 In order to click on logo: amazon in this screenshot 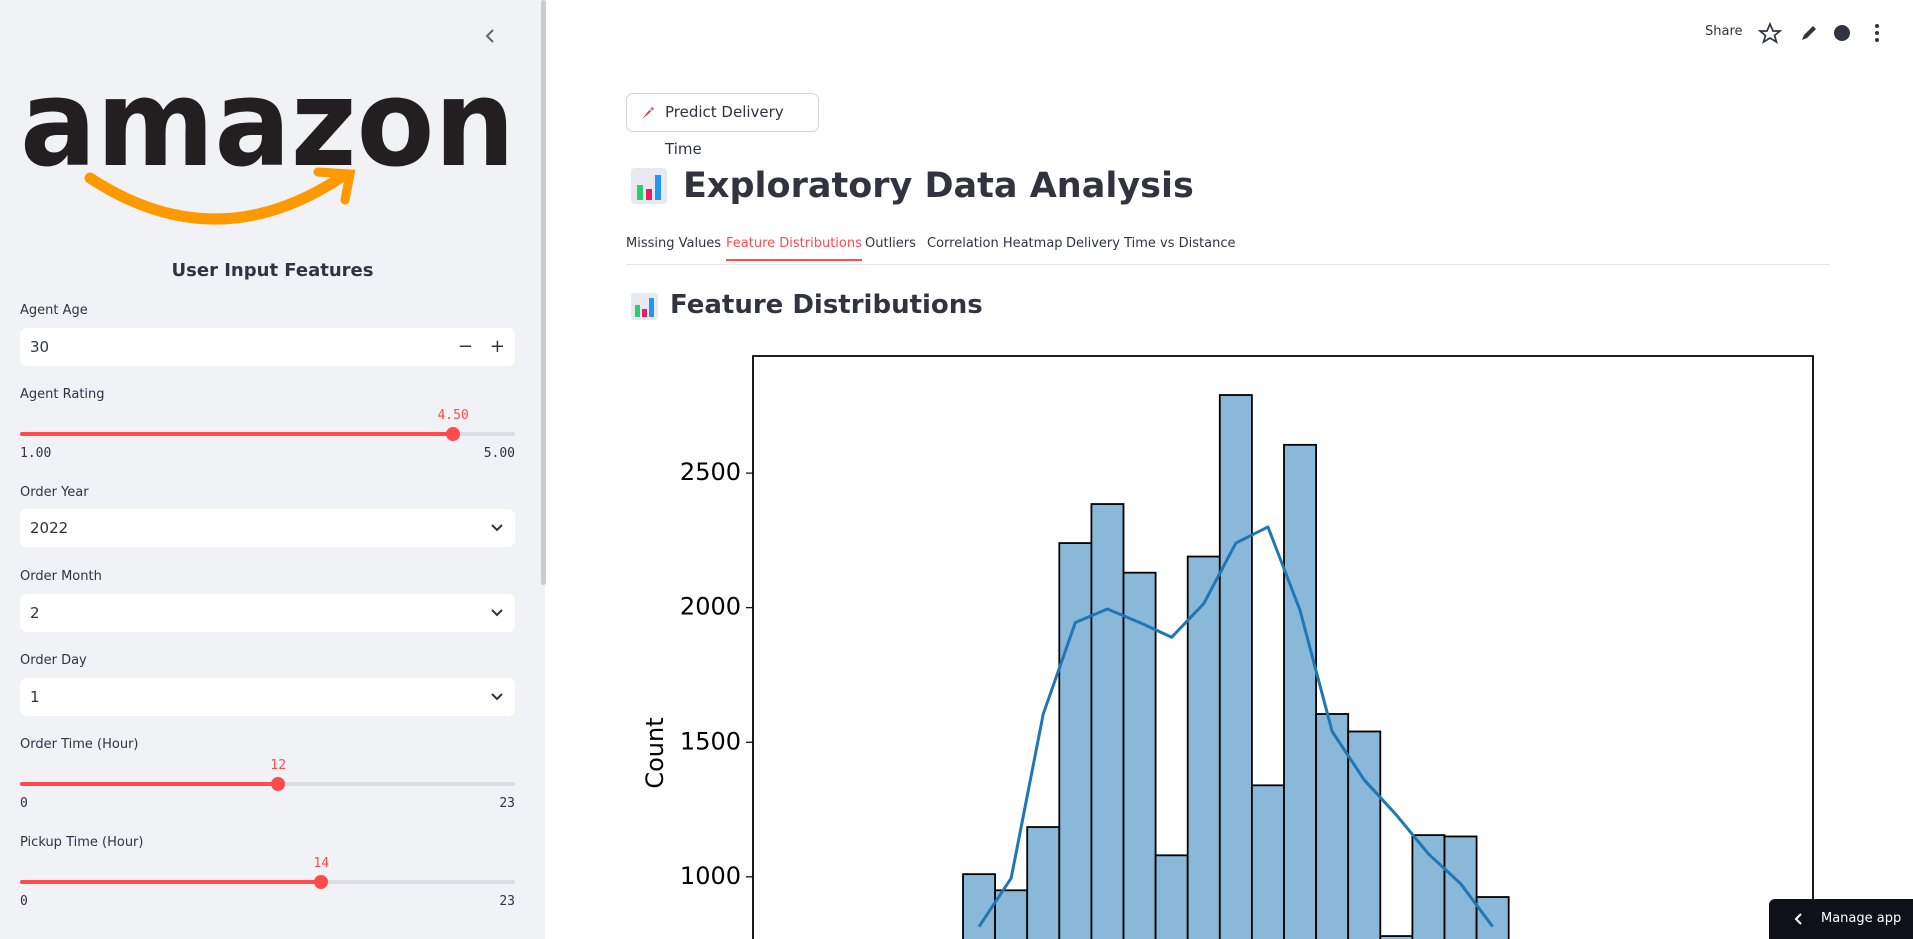, I will do `click(267, 127)`.